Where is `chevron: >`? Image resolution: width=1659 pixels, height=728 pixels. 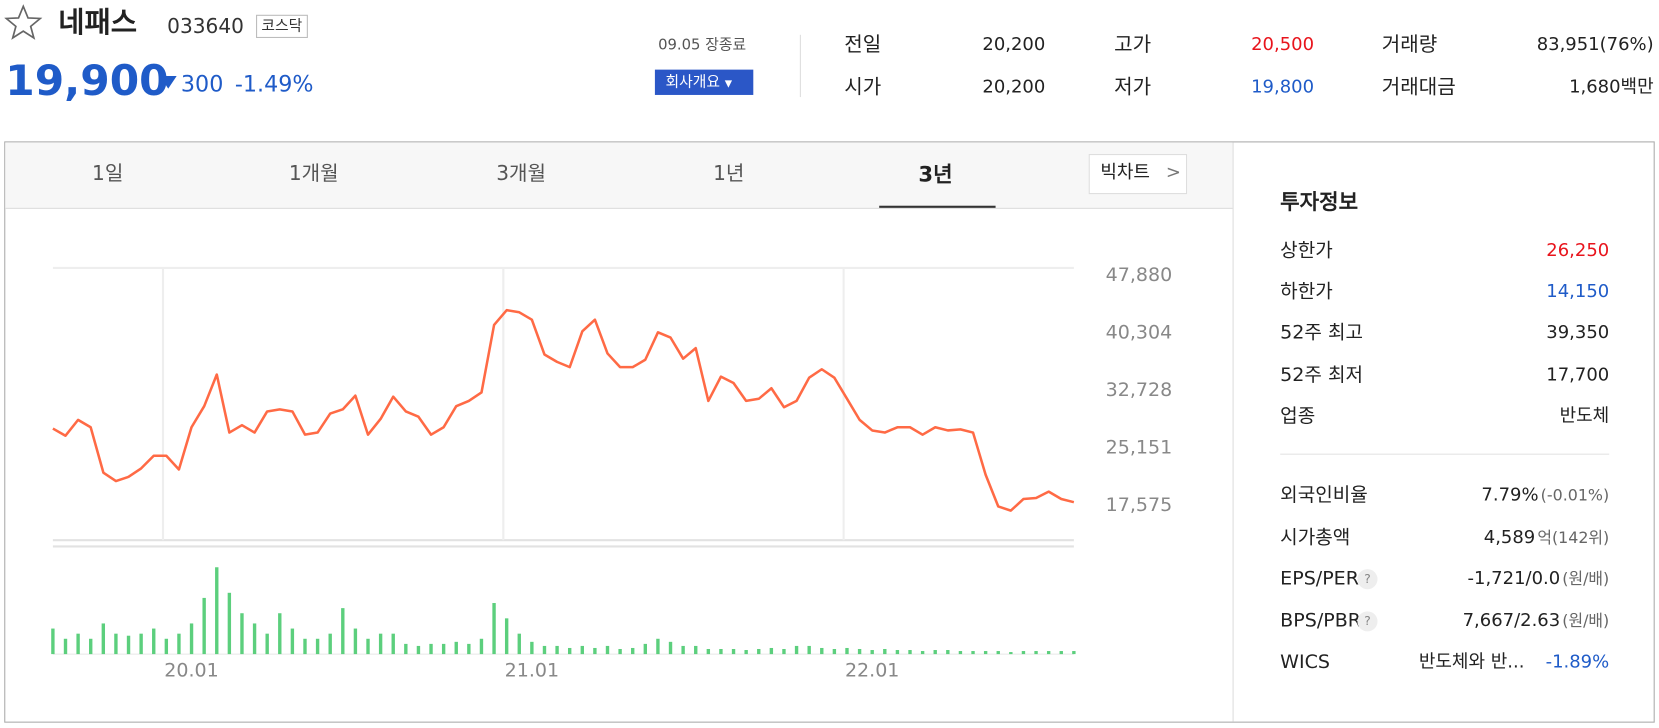
chevron: > is located at coordinates (1173, 172).